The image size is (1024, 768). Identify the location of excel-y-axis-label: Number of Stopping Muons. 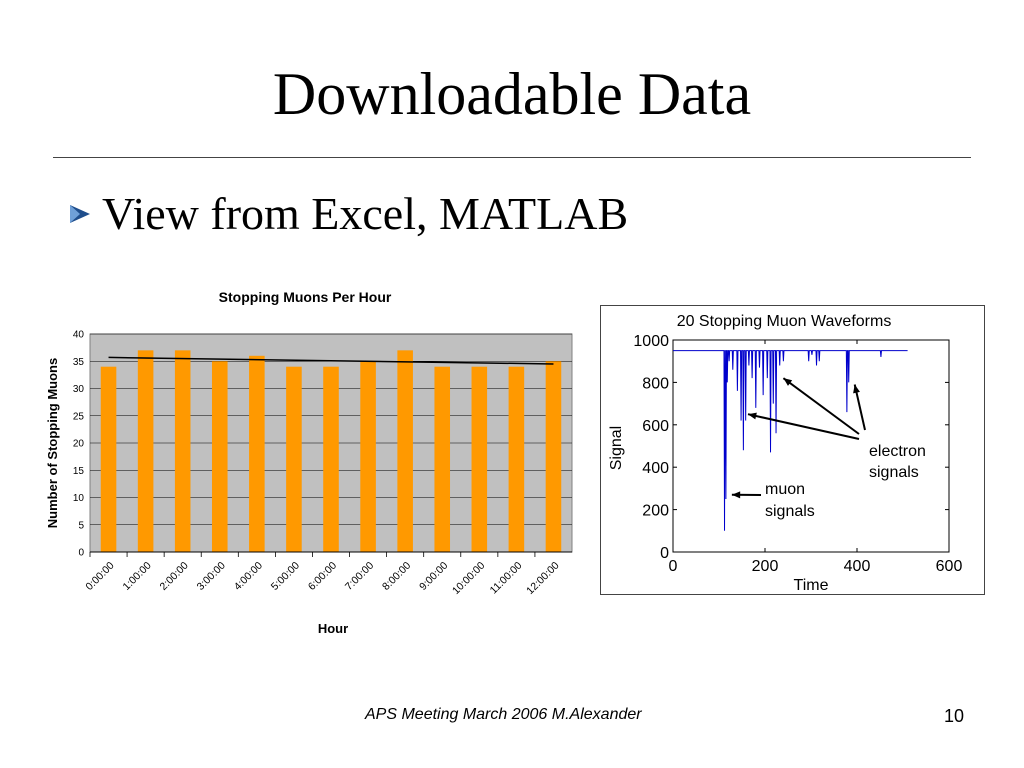
(52, 443).